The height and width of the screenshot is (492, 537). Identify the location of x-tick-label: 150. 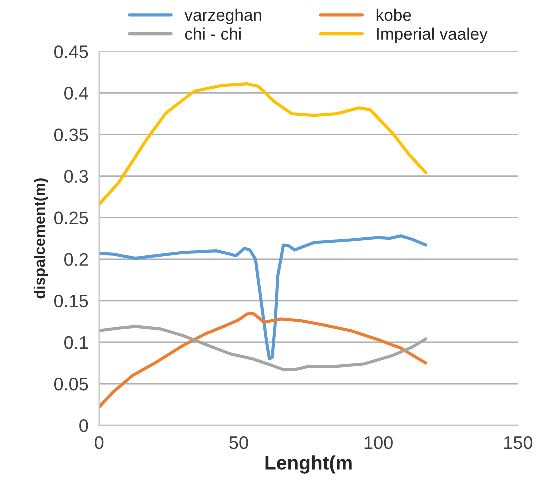
(518, 443).